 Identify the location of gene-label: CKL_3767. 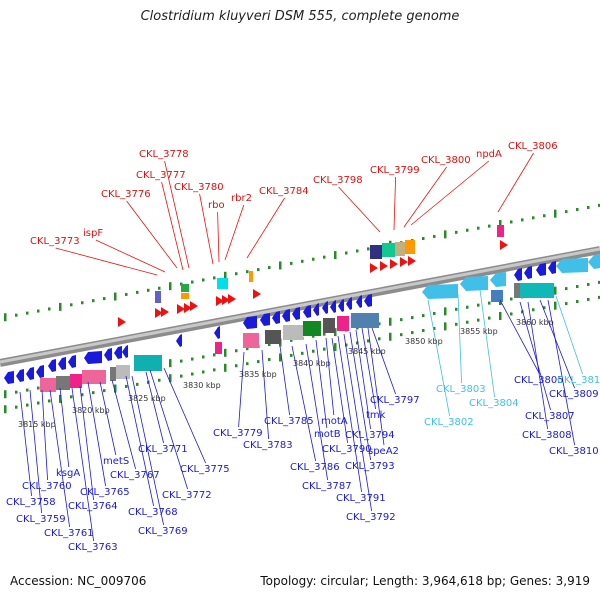
(135, 475).